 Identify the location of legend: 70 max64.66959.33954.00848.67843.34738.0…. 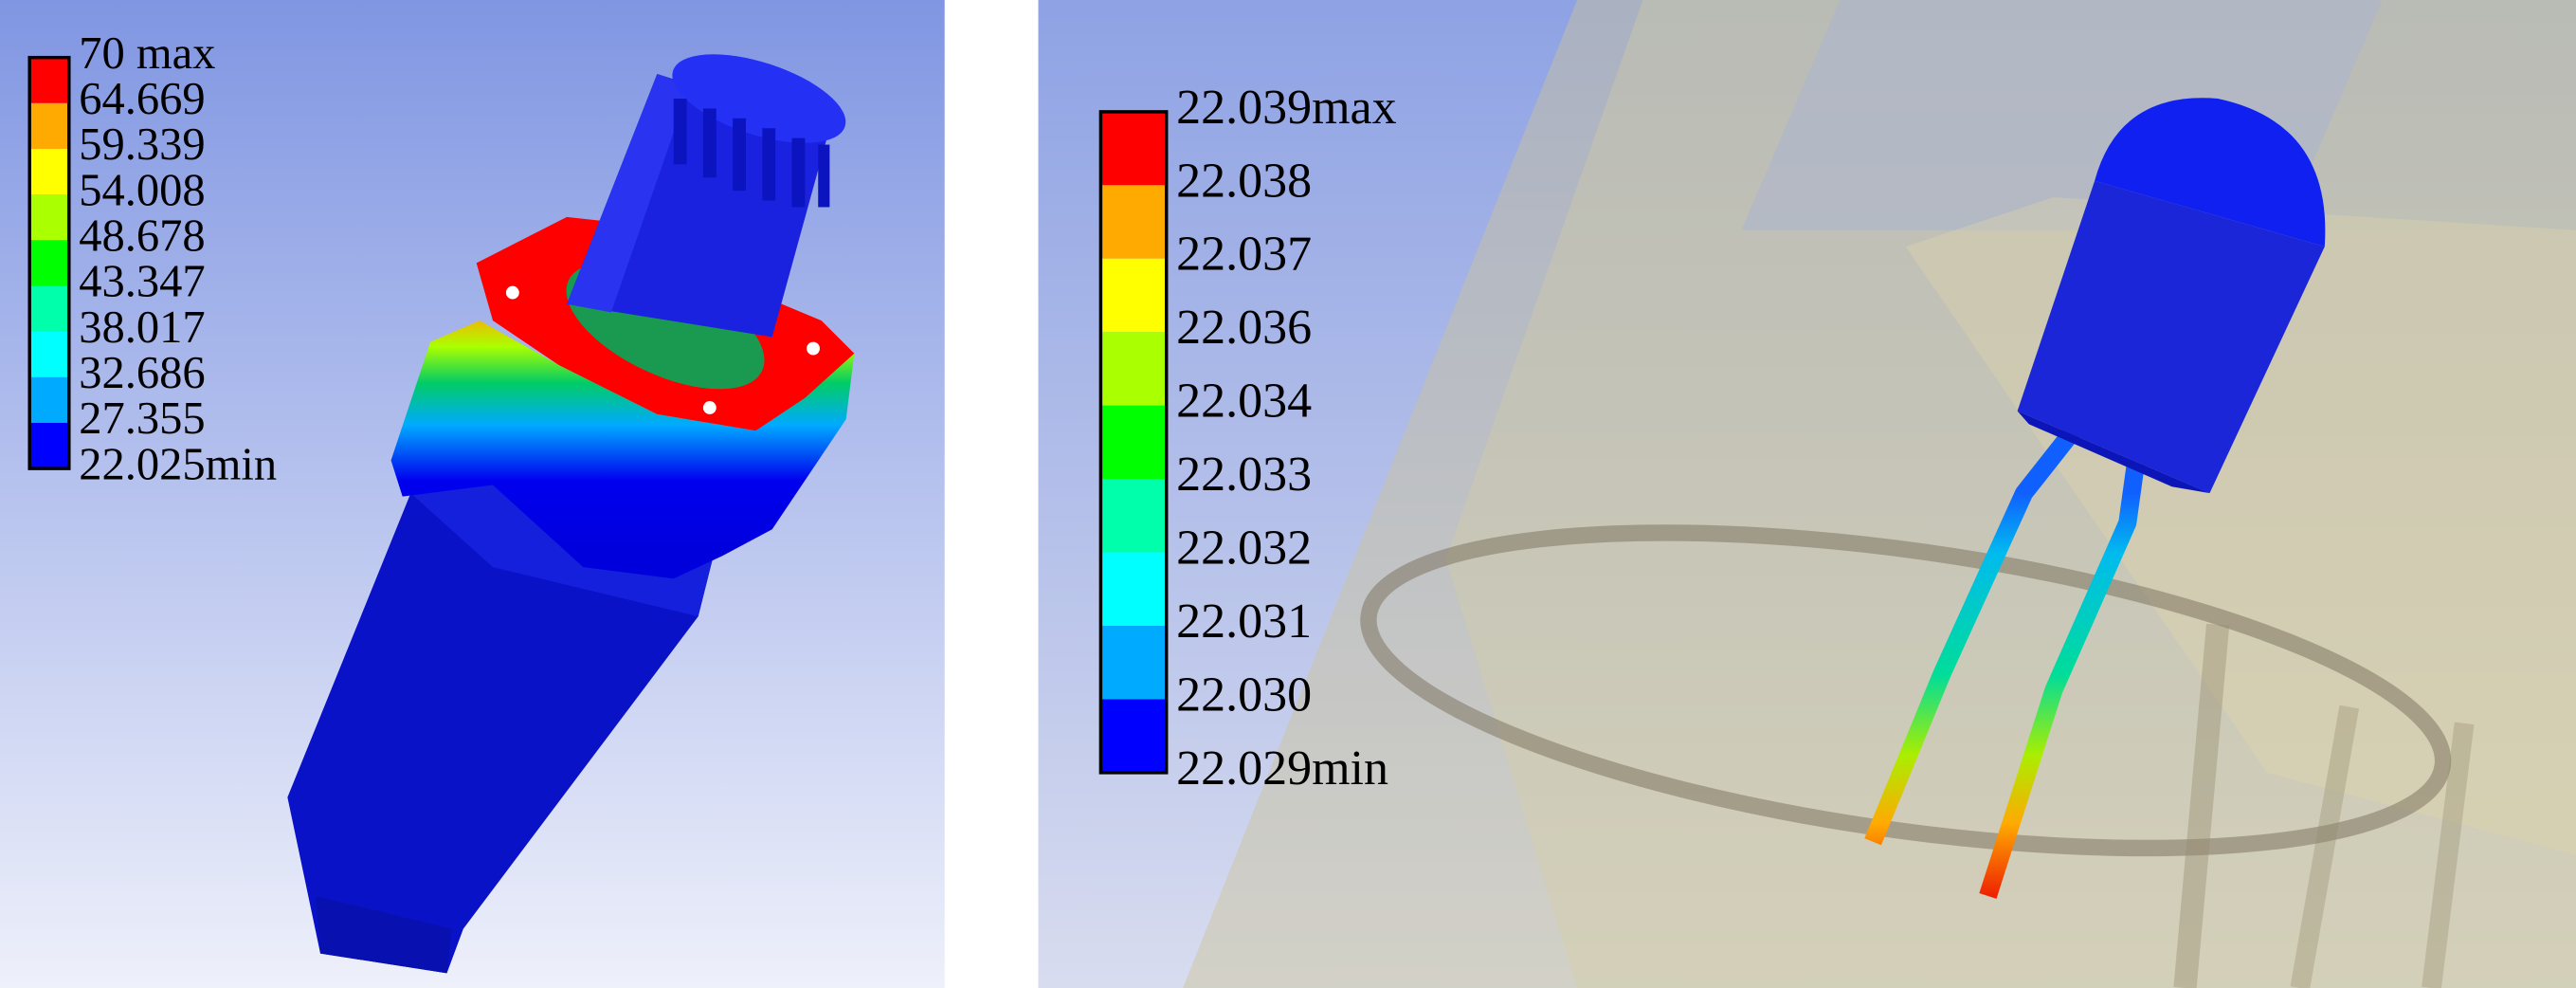
(152, 258).